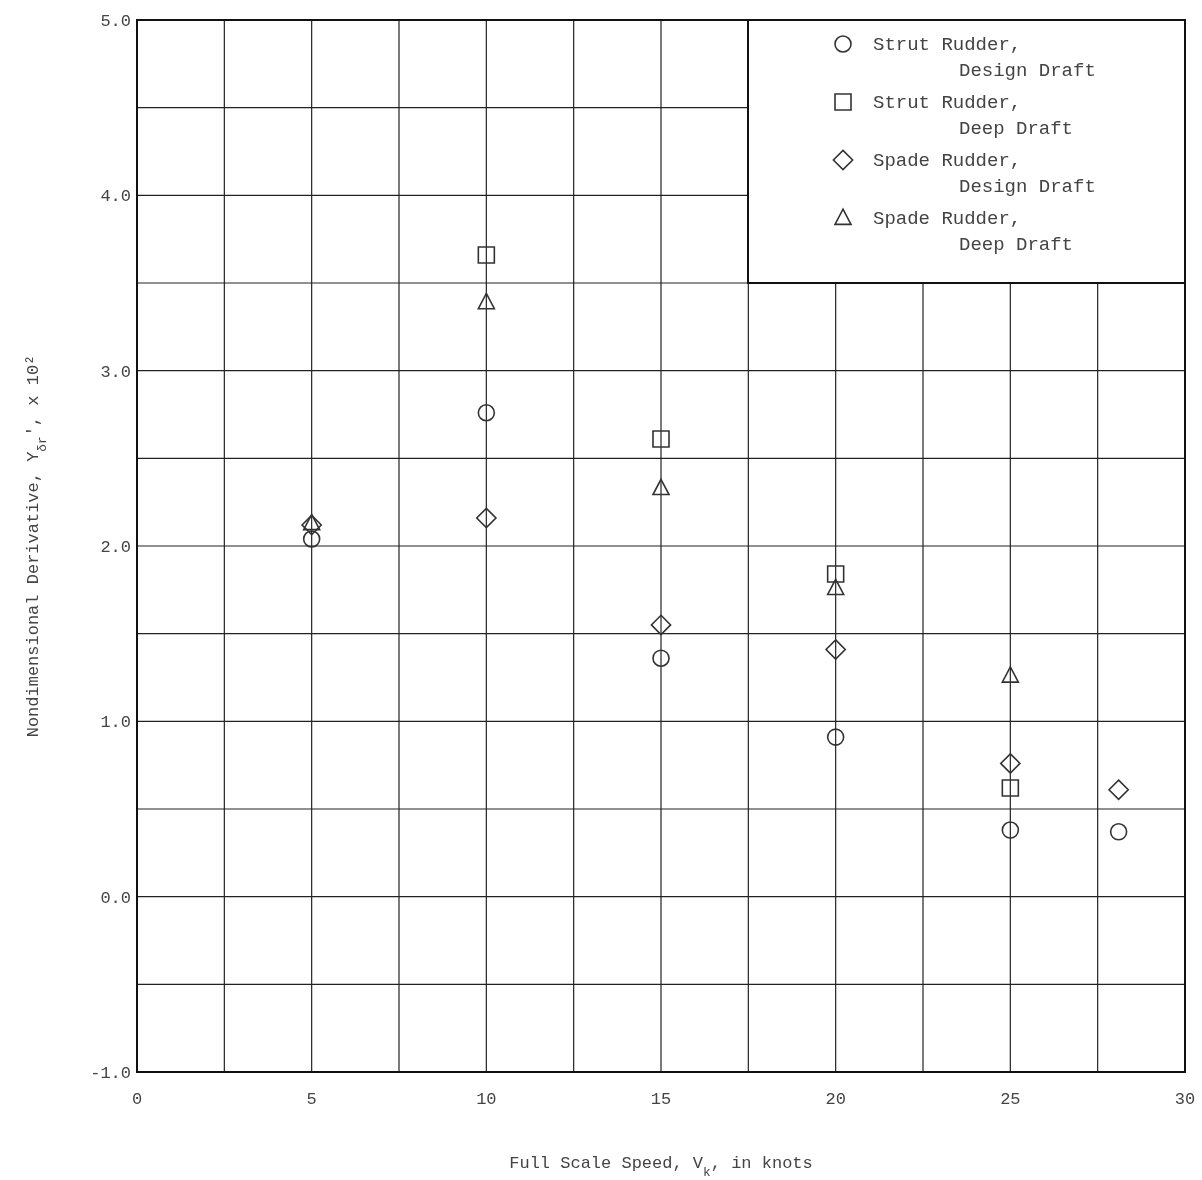 The width and height of the screenshot is (1202, 1180). What do you see at coordinates (115, 547) in the screenshot?
I see `y-tick-label: 2.0` at bounding box center [115, 547].